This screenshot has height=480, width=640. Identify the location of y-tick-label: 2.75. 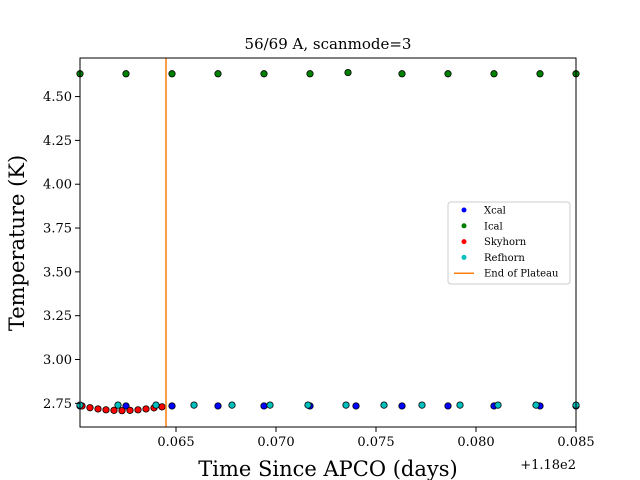
(57, 404).